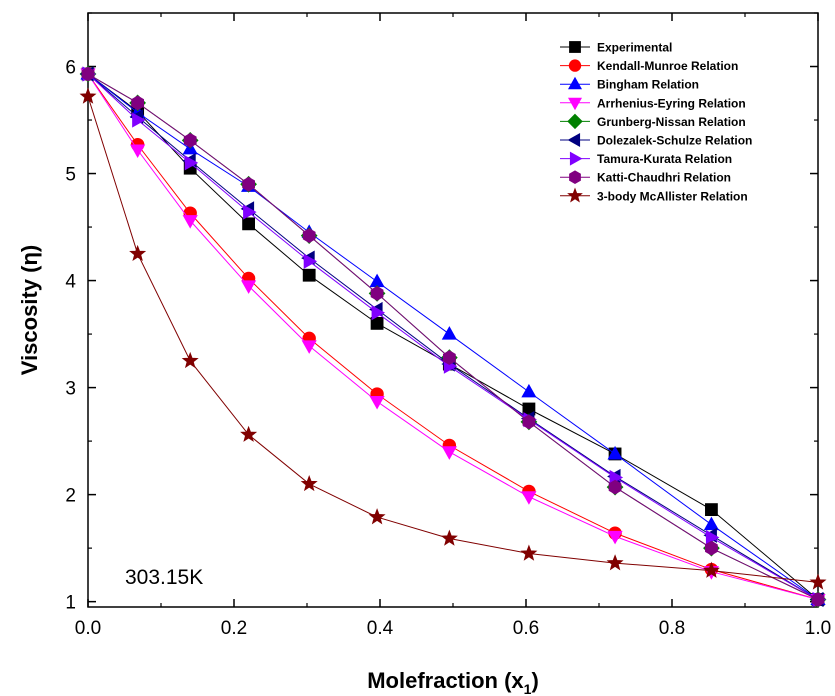  I want to click on legend-item: Arrhenius-Eyring Relation, so click(653, 103).